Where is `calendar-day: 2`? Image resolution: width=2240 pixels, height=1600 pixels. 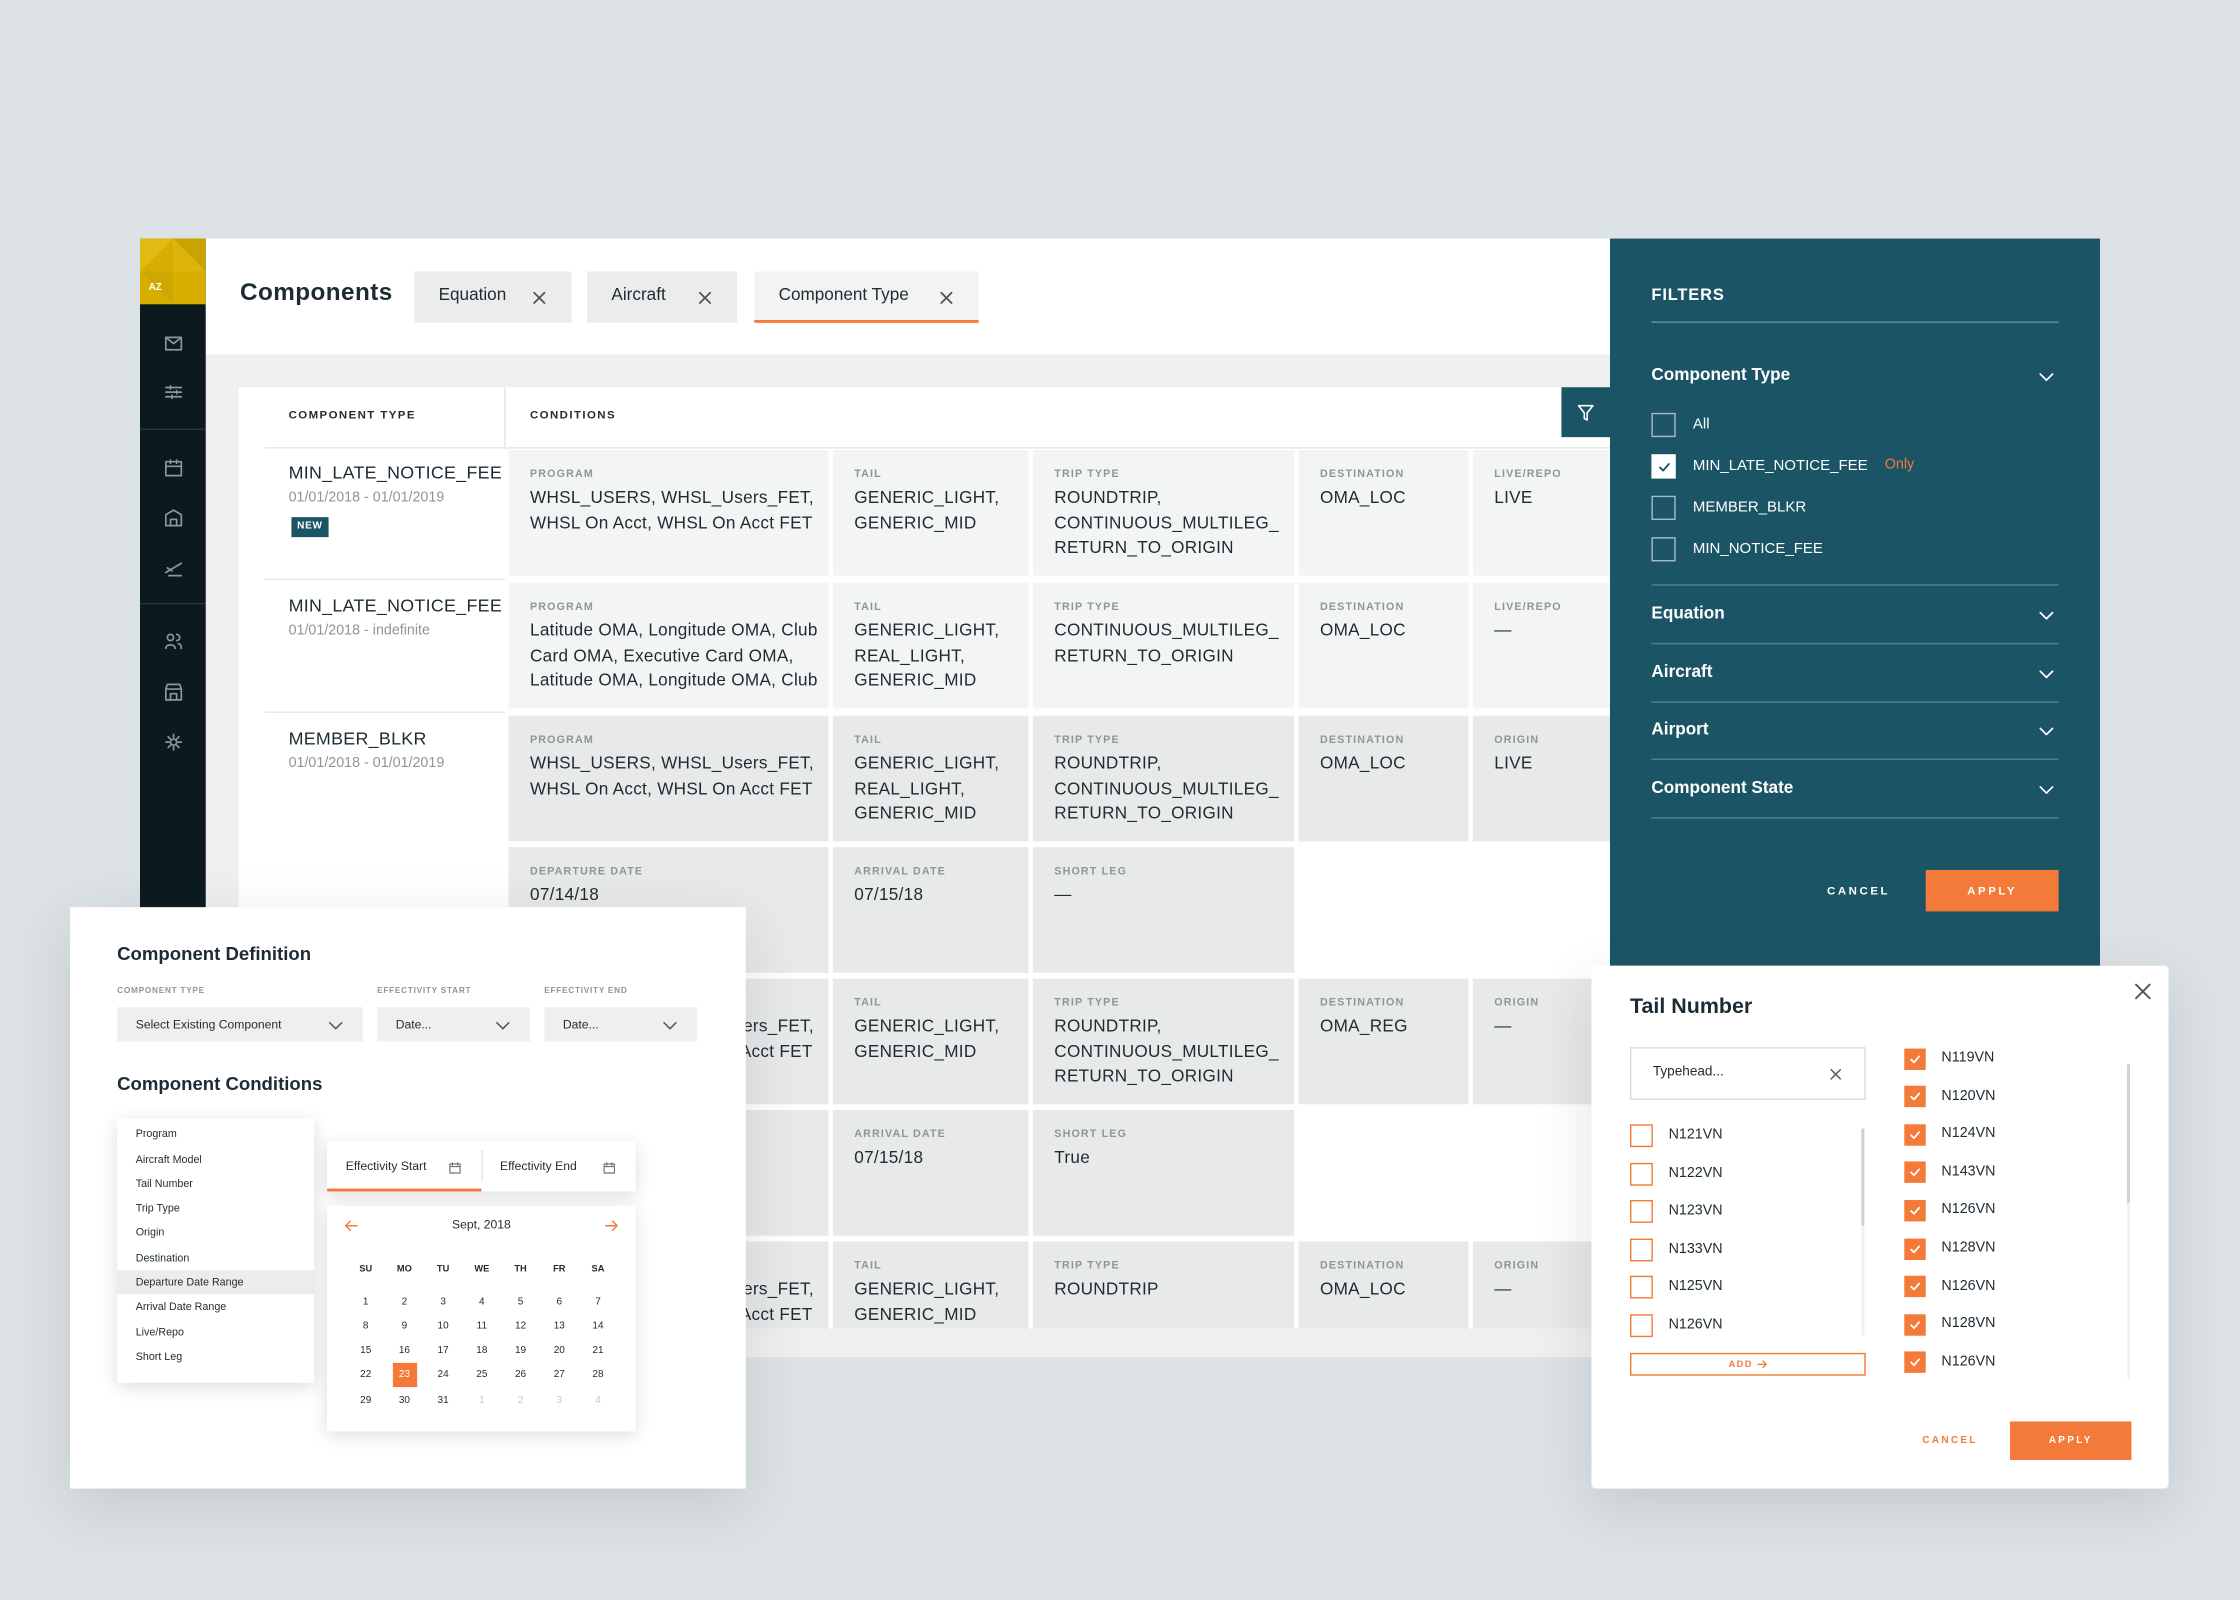 calendar-day: 2 is located at coordinates (404, 1301).